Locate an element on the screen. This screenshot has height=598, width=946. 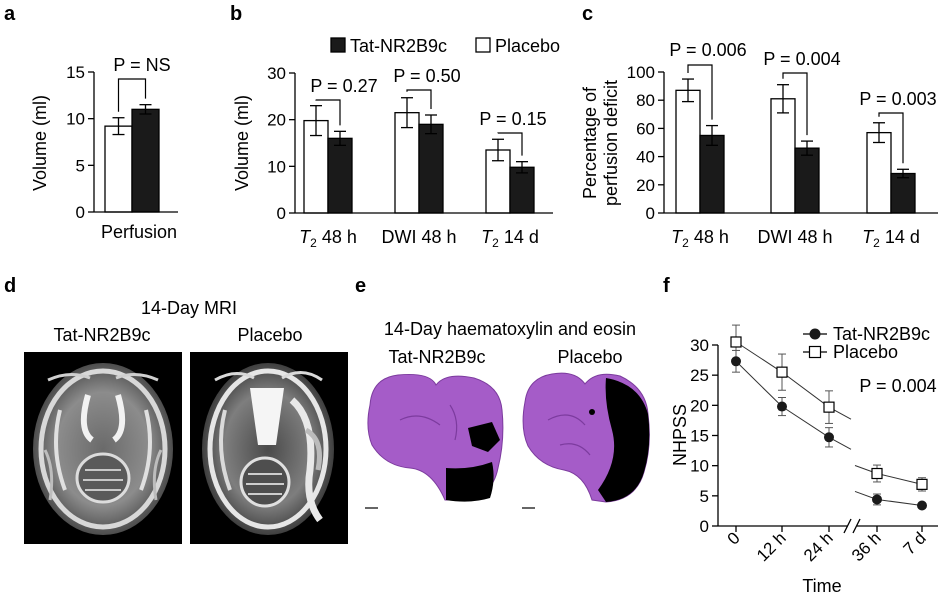
panel-a-ytick-label: 0 is located at coordinates (80, 212).